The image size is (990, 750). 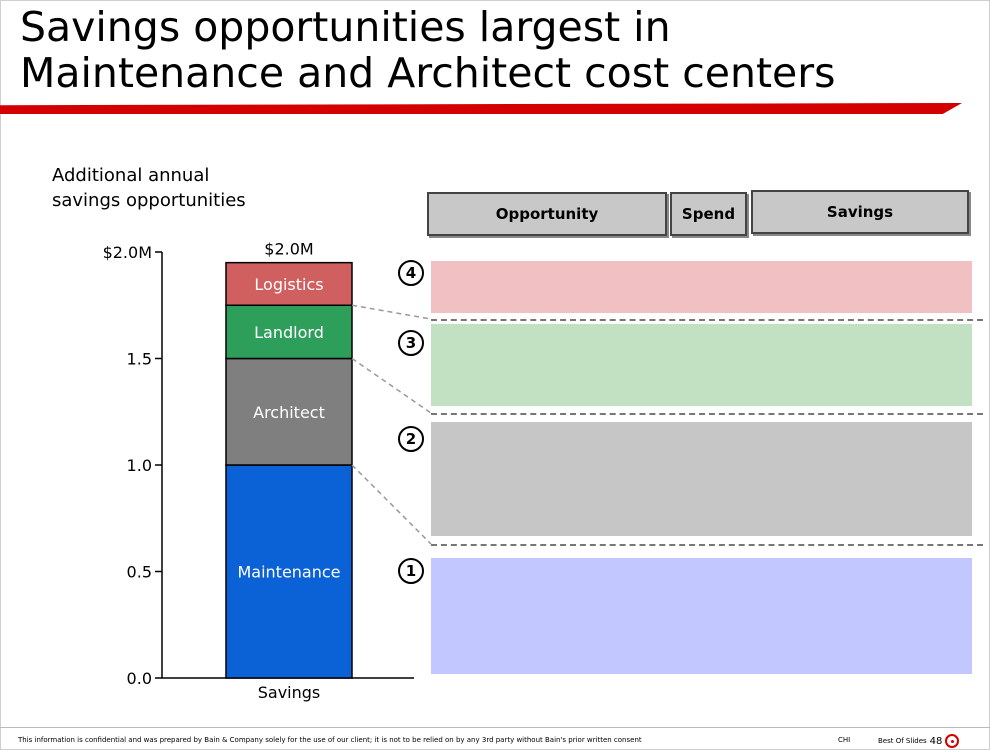 What do you see at coordinates (902, 741) in the screenshot?
I see `footer-slide-label: Best Of Slides` at bounding box center [902, 741].